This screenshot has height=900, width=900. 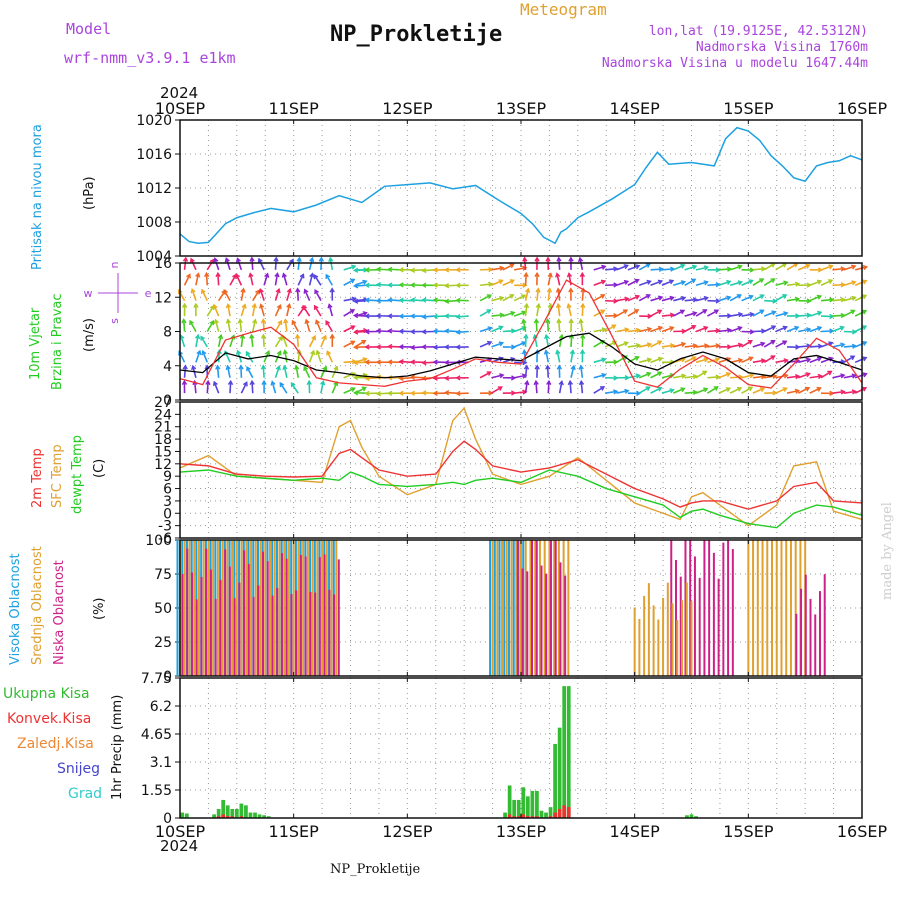 What do you see at coordinates (35, 343) in the screenshot?
I see `wind-ylabel-1: 10m Vjetar` at bounding box center [35, 343].